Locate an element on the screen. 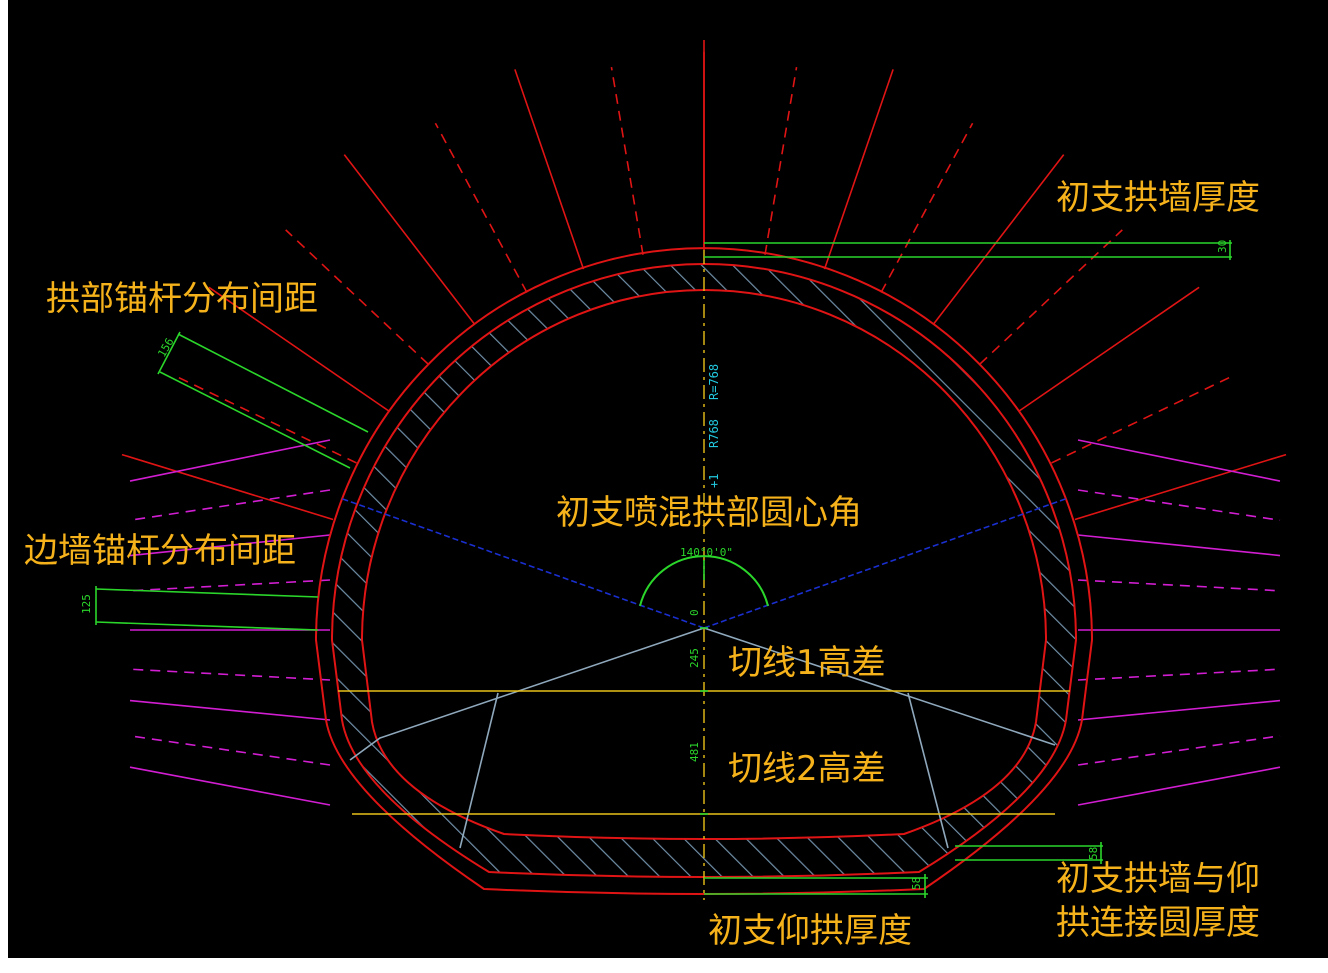  right-control-line is located at coordinates (886, 563).